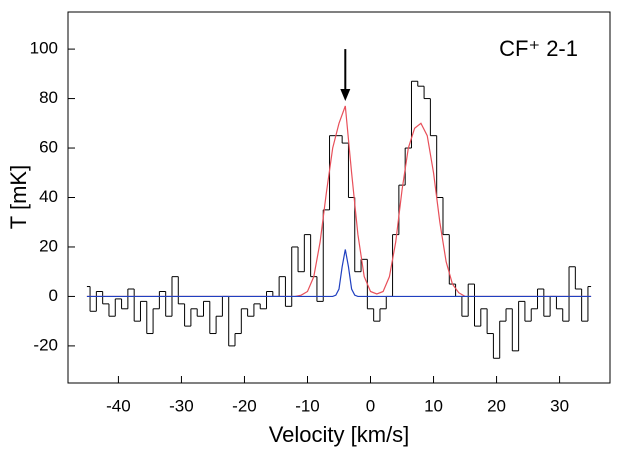 This screenshot has width=623, height=454. What do you see at coordinates (48, 147) in the screenshot?
I see `y-tick-label: 60` at bounding box center [48, 147].